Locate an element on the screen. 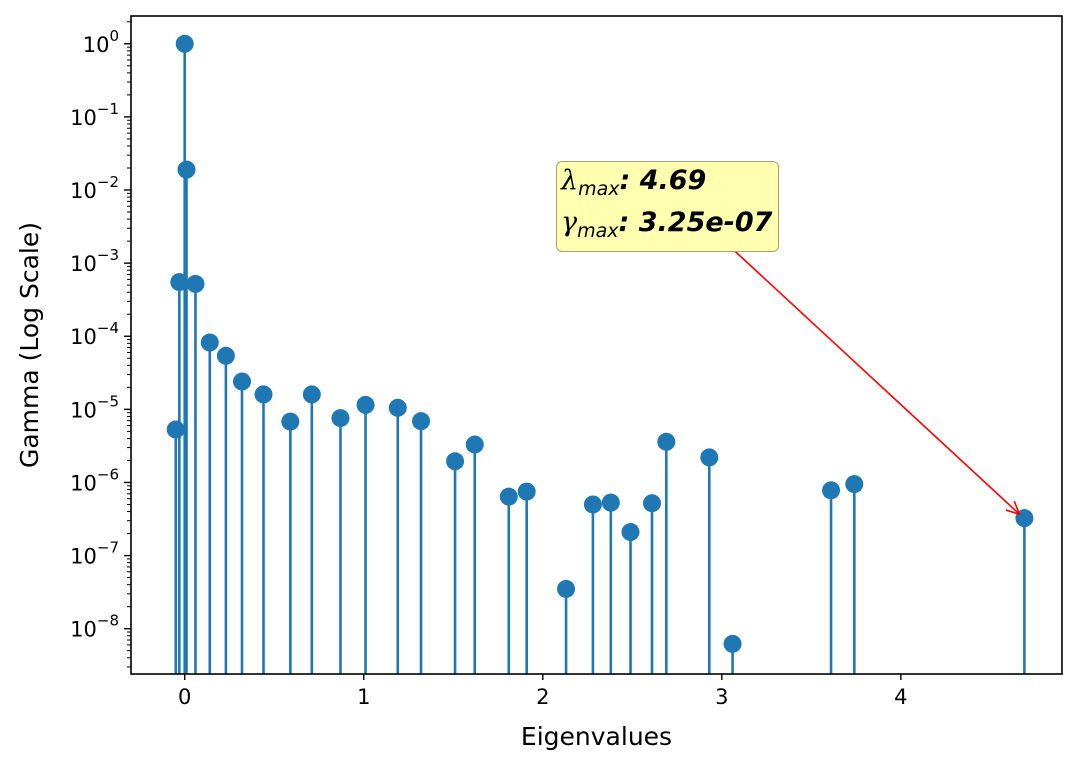 Image resolution: width=1079 pixels, height=768 pixels. annotation-arrow is located at coordinates (872, 378).